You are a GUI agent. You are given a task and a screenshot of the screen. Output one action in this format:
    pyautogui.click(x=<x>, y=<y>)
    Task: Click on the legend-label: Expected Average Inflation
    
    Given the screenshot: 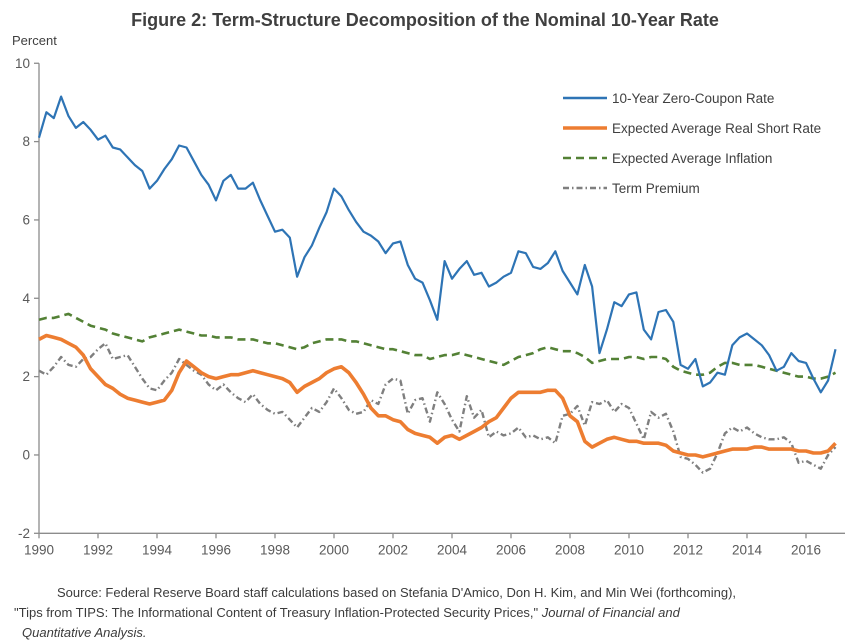 What is the action you would take?
    pyautogui.click(x=692, y=158)
    